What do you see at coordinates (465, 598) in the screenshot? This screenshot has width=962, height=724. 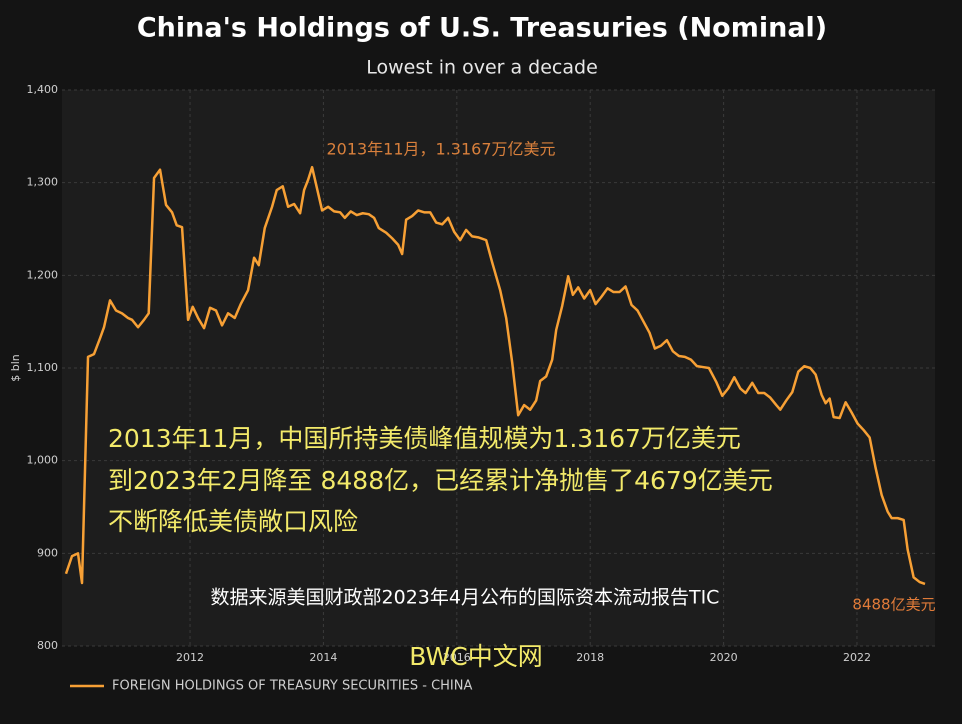 I see `annotation: 数据来源美国财政部2023年4月公布的国际资本流动报告TIC` at bounding box center [465, 598].